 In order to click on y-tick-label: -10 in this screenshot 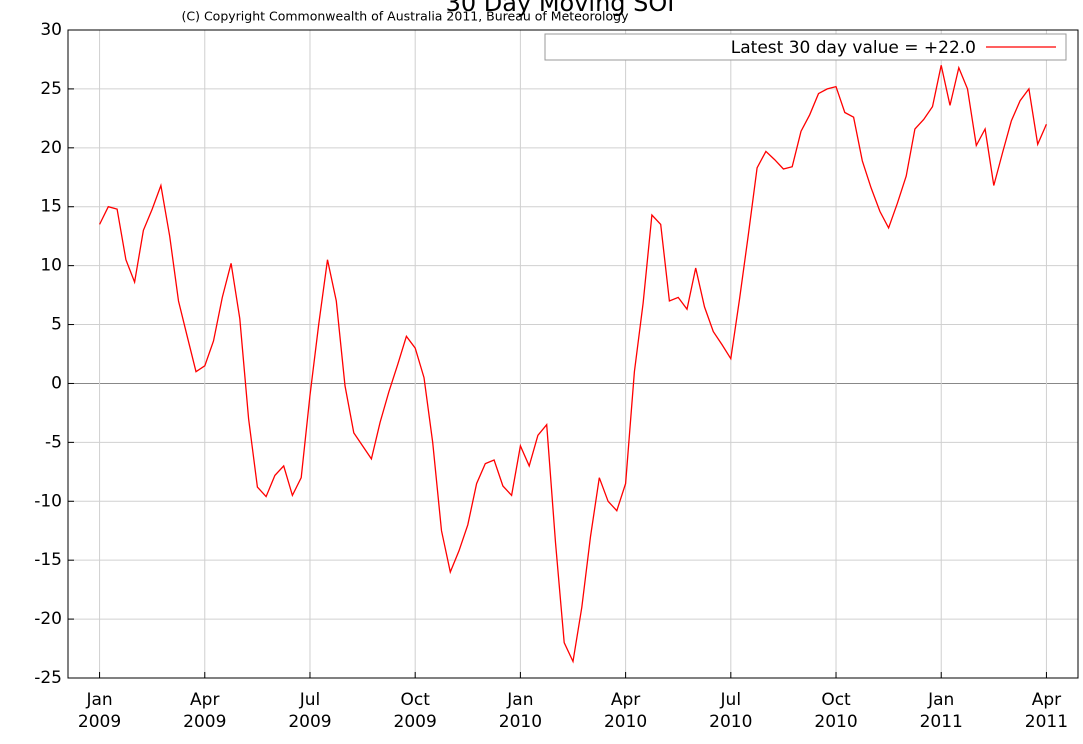, I will do `click(48, 501)`.